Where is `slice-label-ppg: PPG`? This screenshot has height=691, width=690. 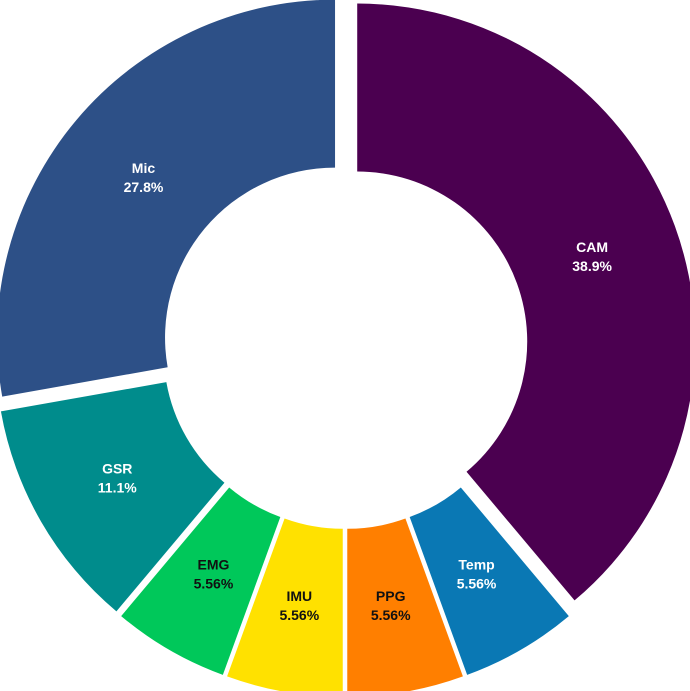
slice-label-ppg: PPG is located at coordinates (391, 596).